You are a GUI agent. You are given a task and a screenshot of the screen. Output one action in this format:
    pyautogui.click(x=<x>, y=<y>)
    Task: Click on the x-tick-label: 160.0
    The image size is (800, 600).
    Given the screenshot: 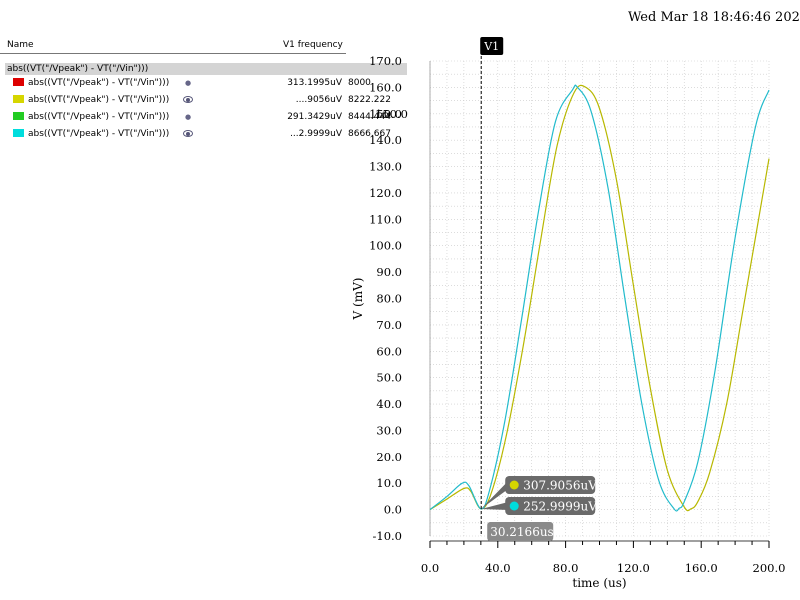 What is the action you would take?
    pyautogui.click(x=701, y=568)
    